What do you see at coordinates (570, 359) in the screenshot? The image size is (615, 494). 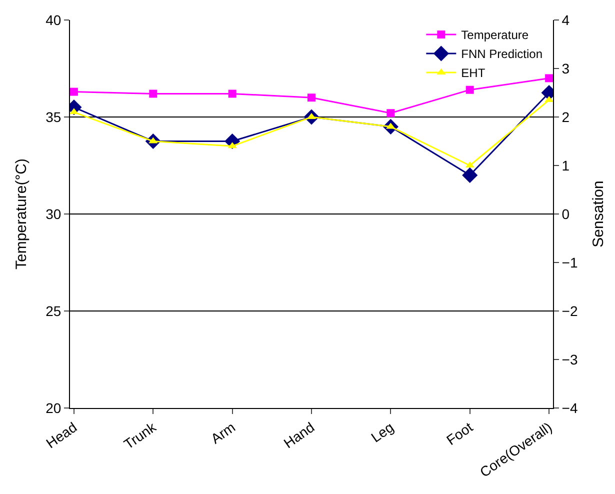 I see `y2-tick-label: −3` at bounding box center [570, 359].